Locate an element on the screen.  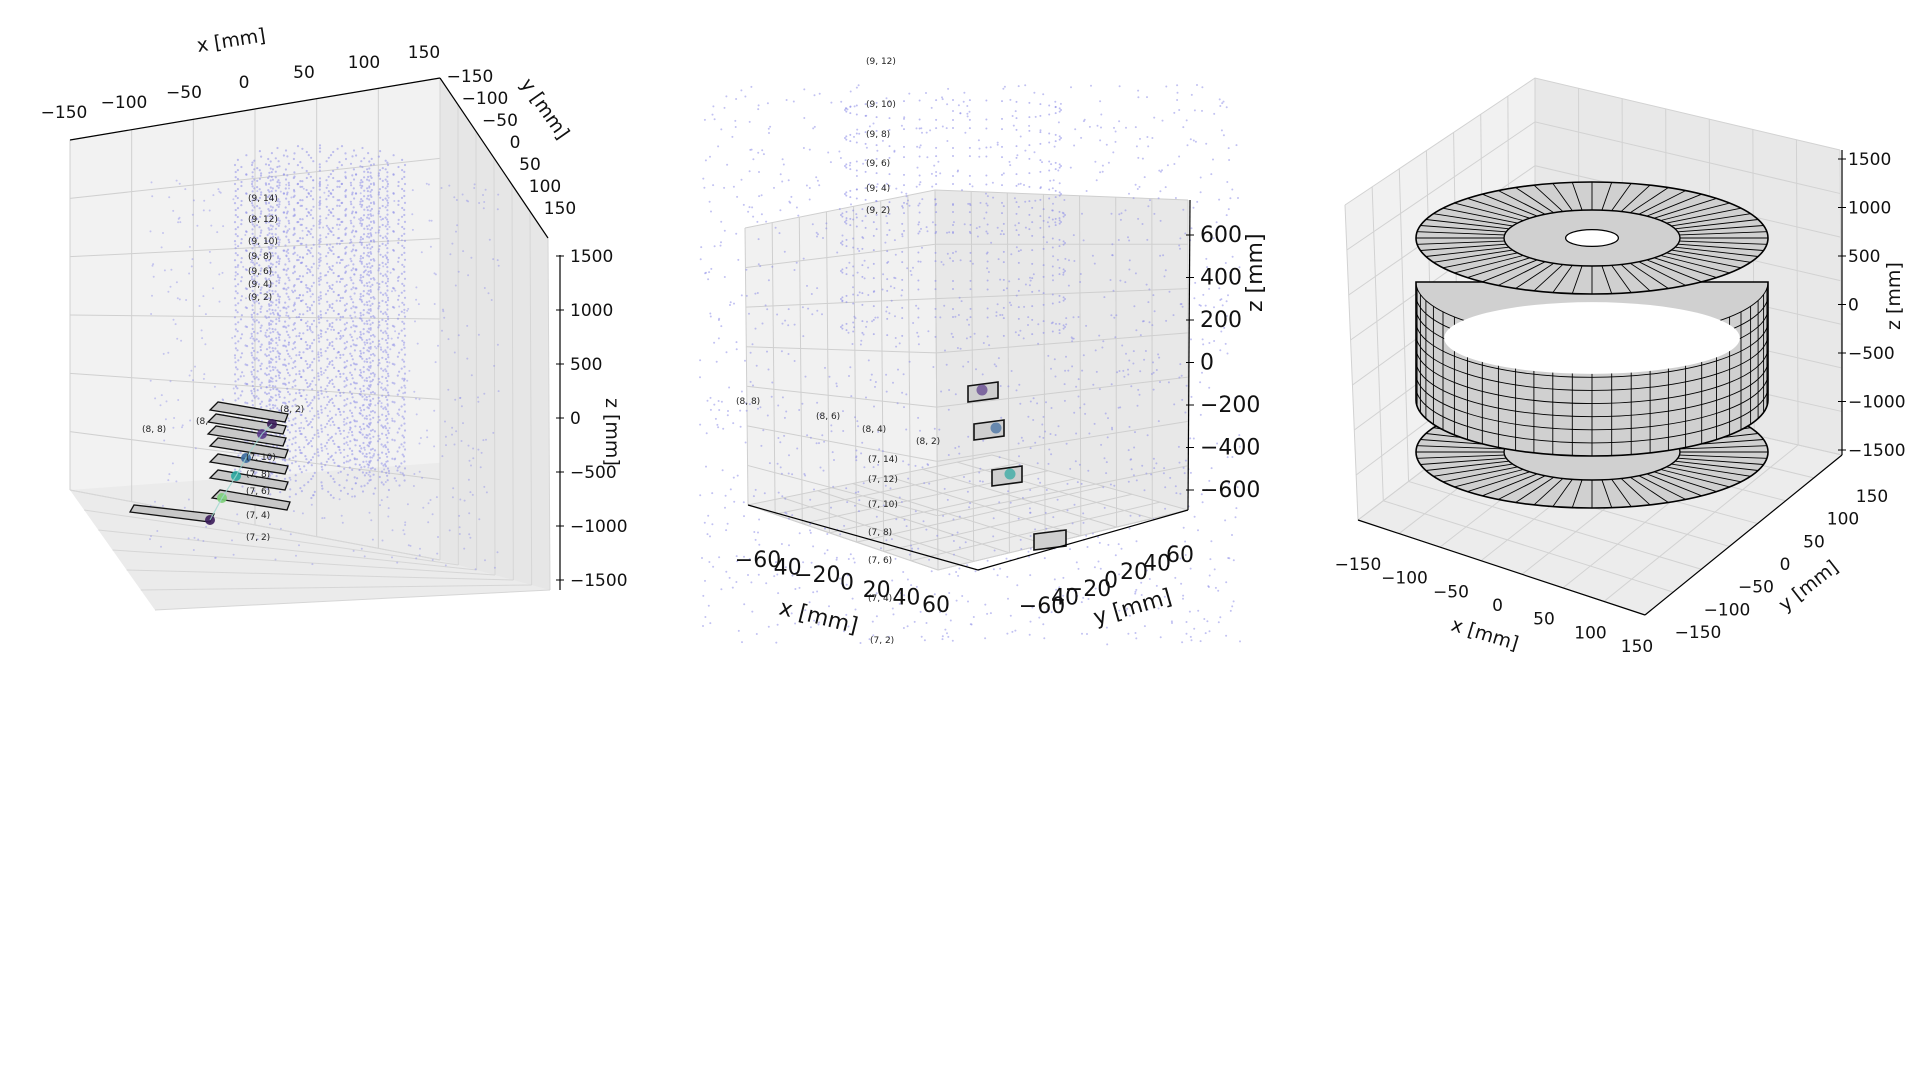
track-hit-marker is located at coordinates (982, 390).